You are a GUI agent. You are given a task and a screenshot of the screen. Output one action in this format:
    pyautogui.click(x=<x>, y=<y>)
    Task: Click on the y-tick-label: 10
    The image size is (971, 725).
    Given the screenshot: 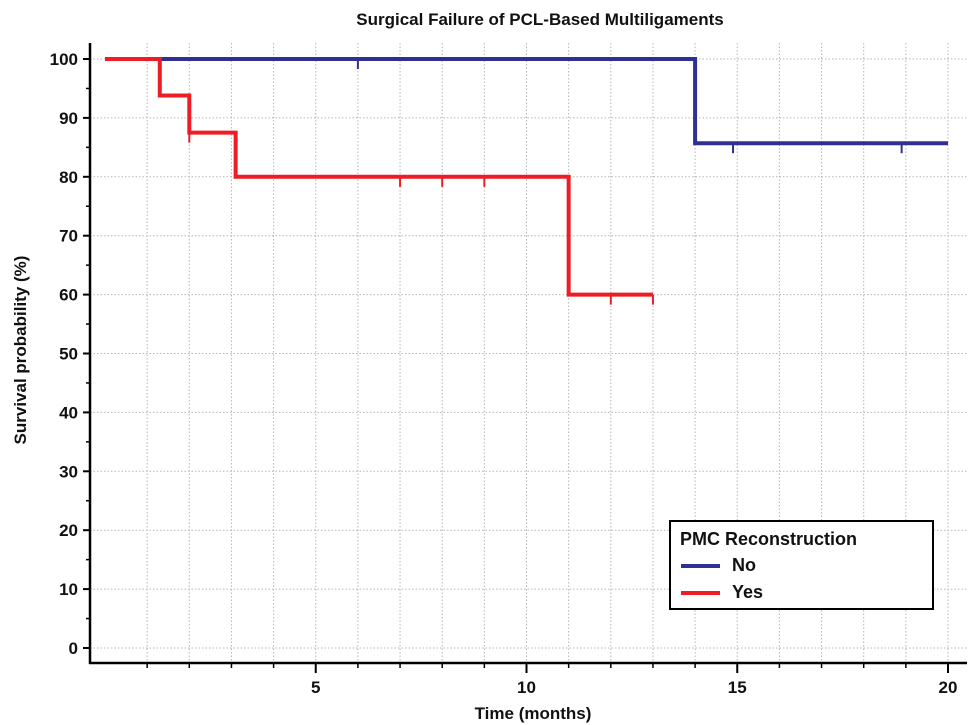 What is the action you would take?
    pyautogui.click(x=68, y=589)
    